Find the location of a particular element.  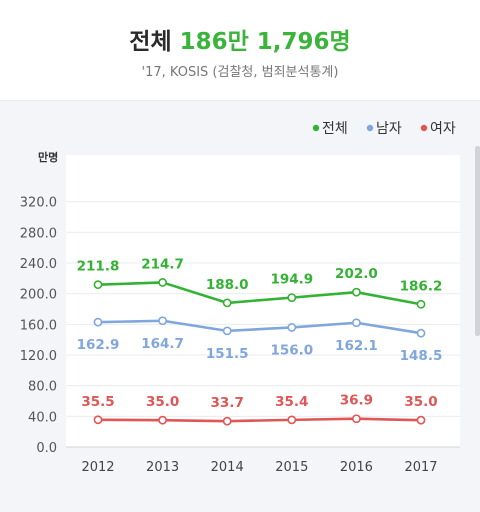

y-tick-label: 40.0 is located at coordinates (42, 417).